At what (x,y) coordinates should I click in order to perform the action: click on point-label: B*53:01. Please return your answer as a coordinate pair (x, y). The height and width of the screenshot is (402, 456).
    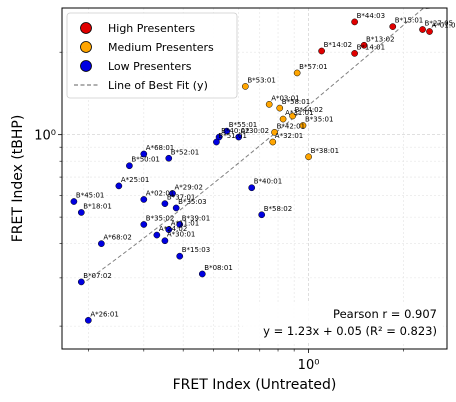
    Looking at the image, I should click on (261, 80).